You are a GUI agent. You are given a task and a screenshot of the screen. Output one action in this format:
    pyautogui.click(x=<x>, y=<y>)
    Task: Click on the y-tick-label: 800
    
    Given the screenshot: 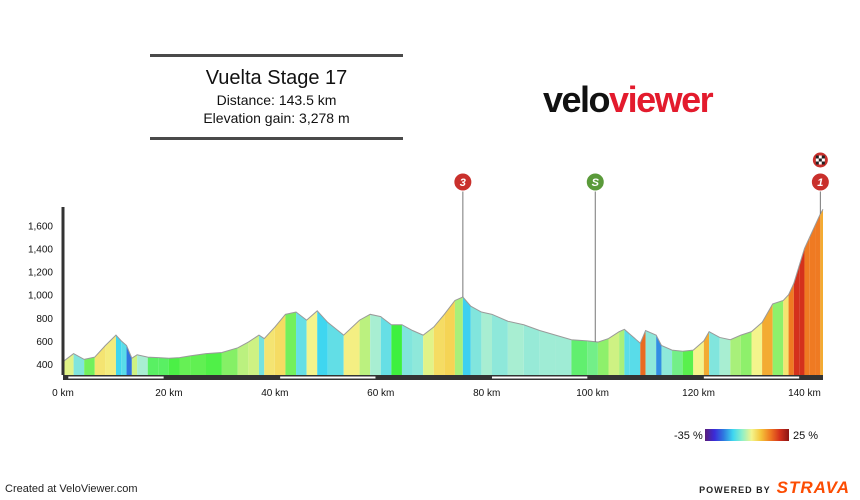 What is the action you would take?
    pyautogui.click(x=44, y=319)
    